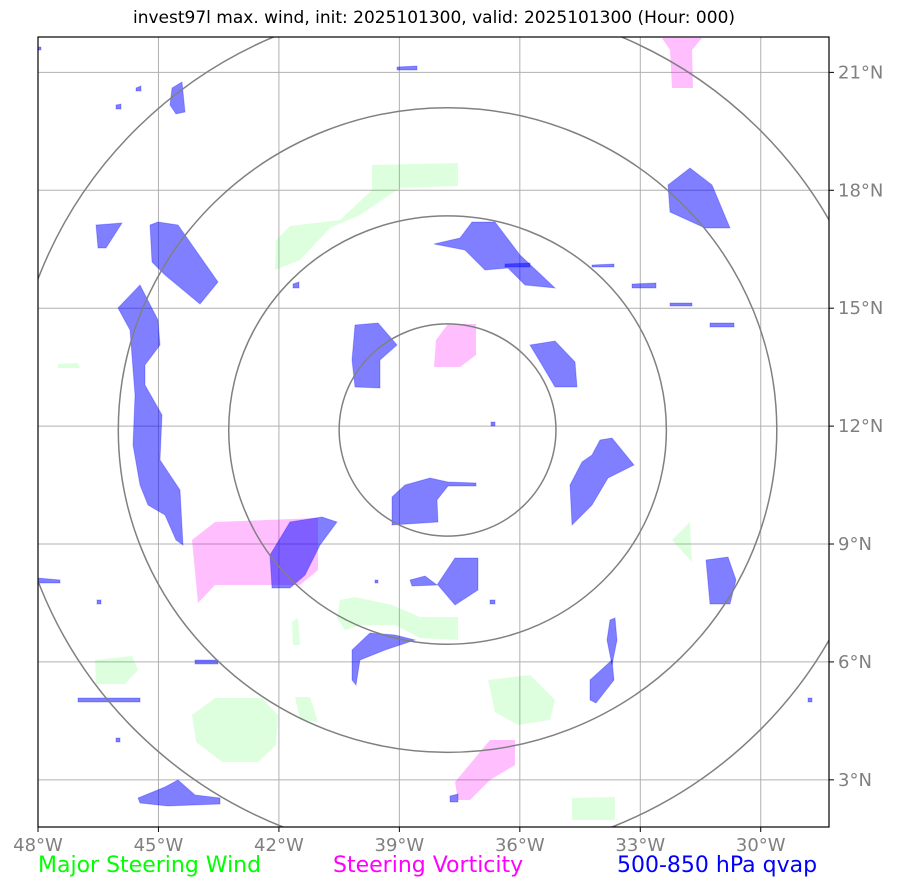 The image size is (899, 891). I want to click on latitude-labels: 3°N 6°N 9°N 12°N 15°N 18°N 21°N, so click(856, 426).